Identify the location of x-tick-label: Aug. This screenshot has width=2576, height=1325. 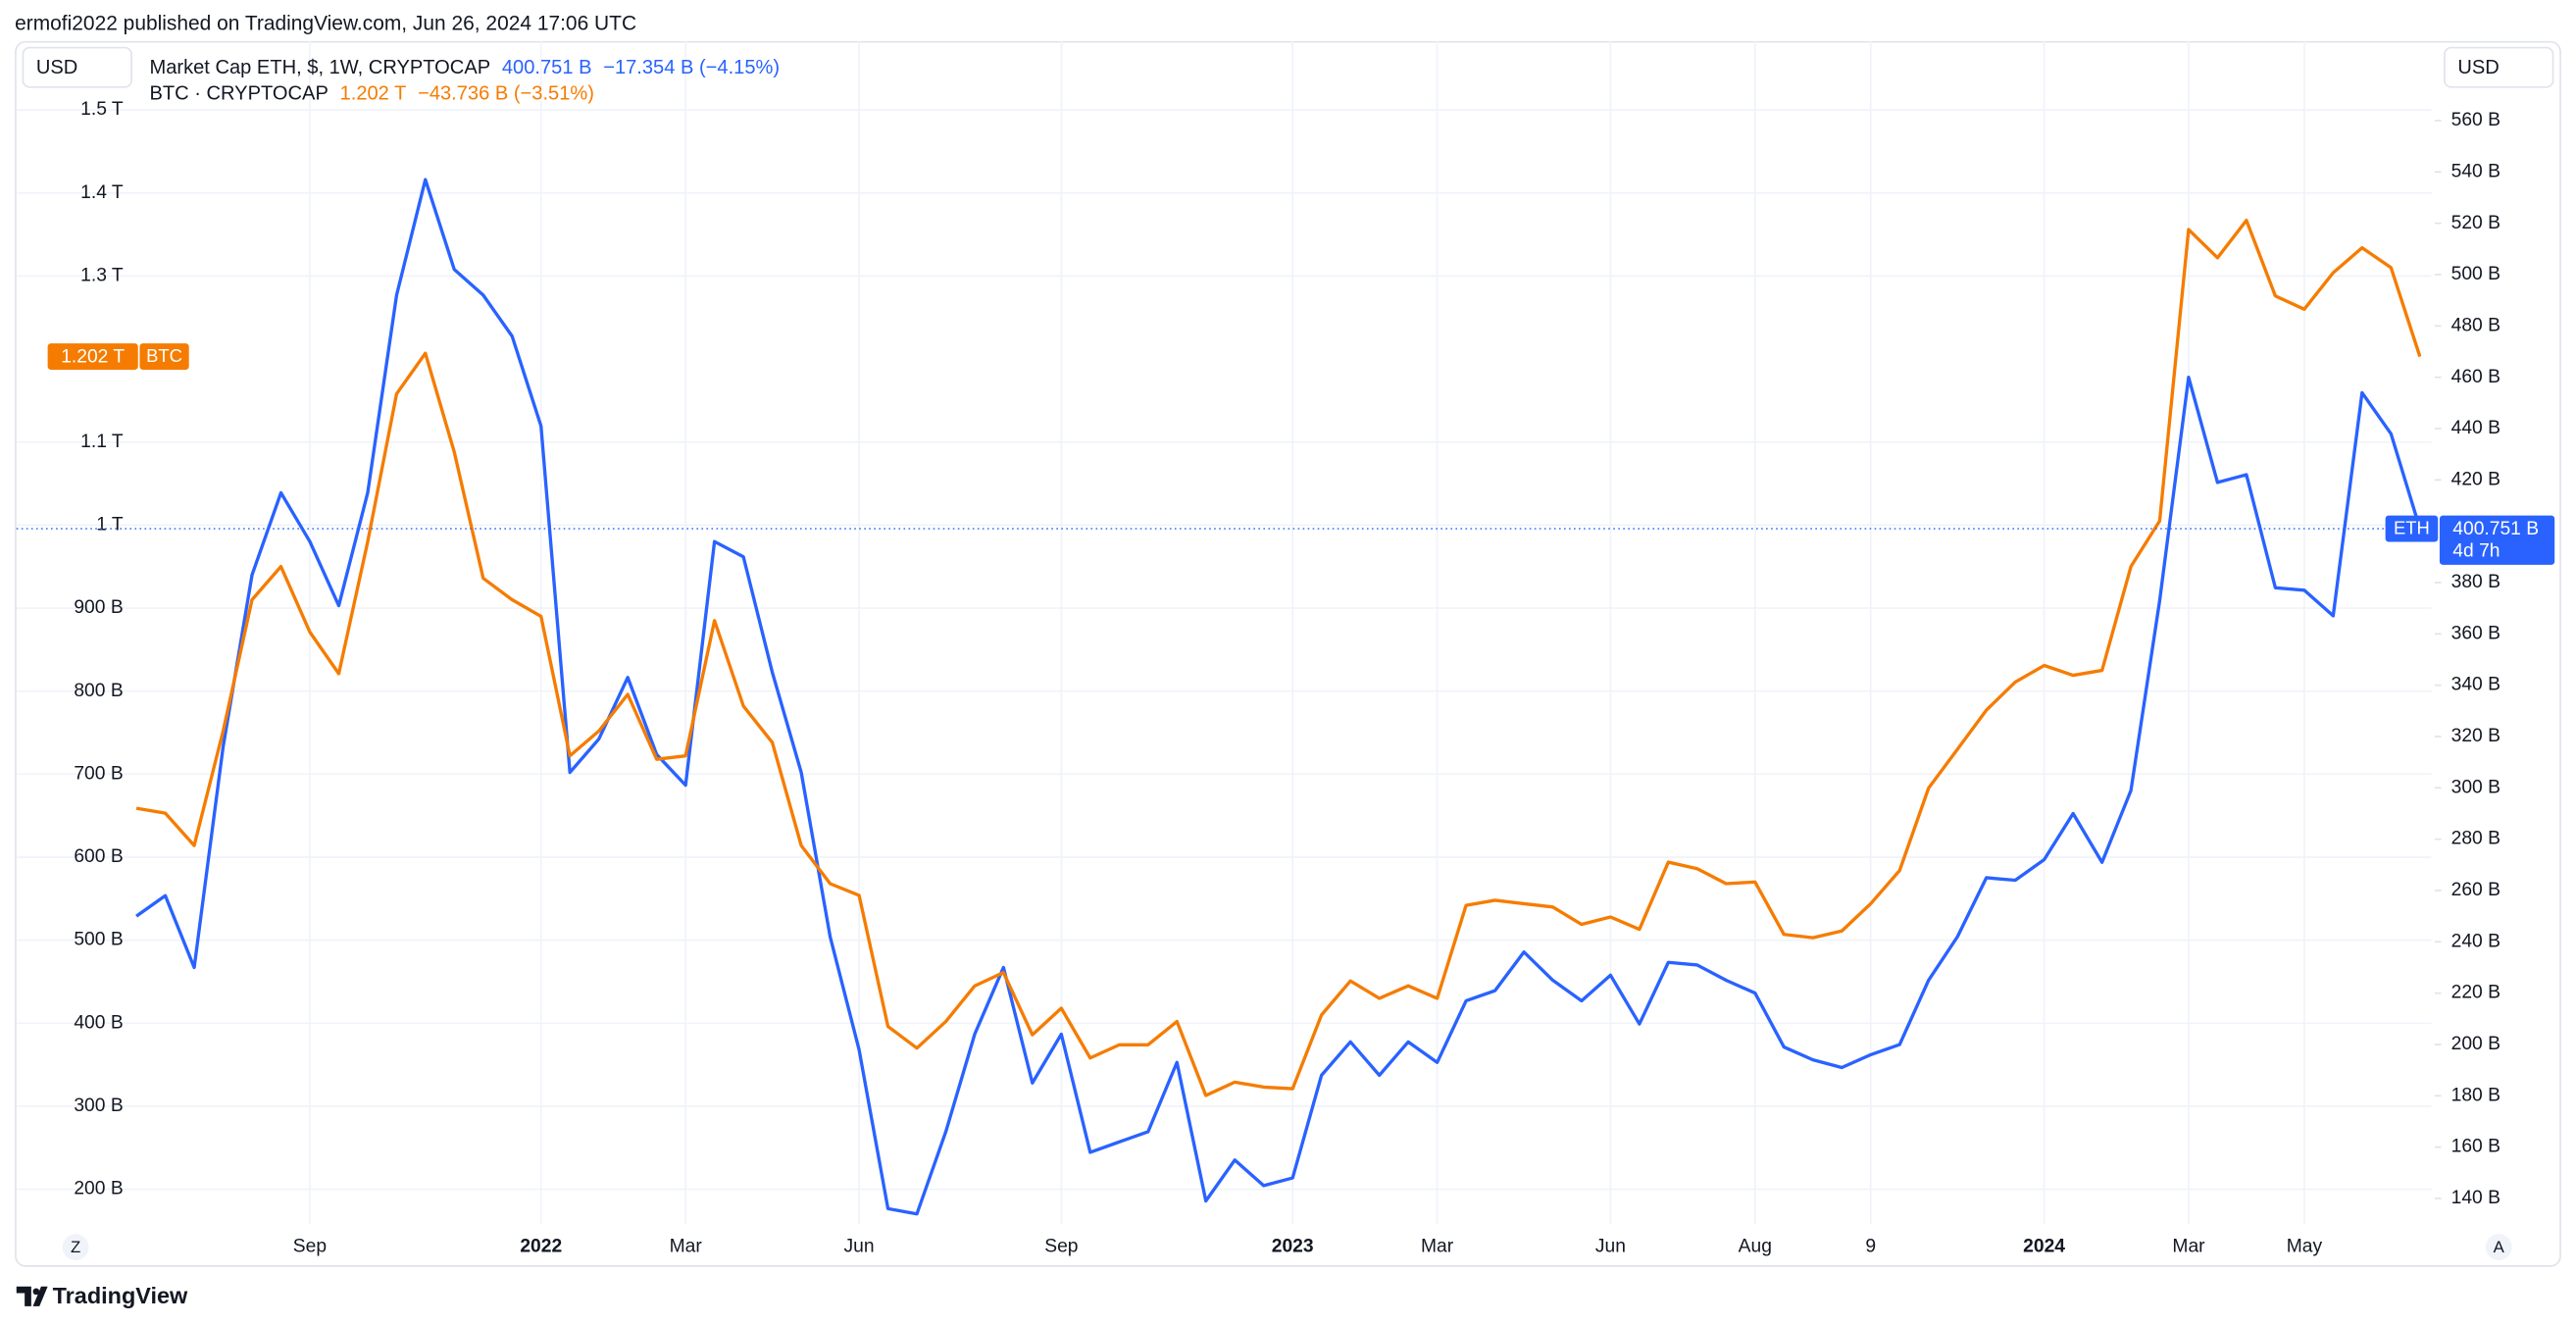
(1756, 1247).